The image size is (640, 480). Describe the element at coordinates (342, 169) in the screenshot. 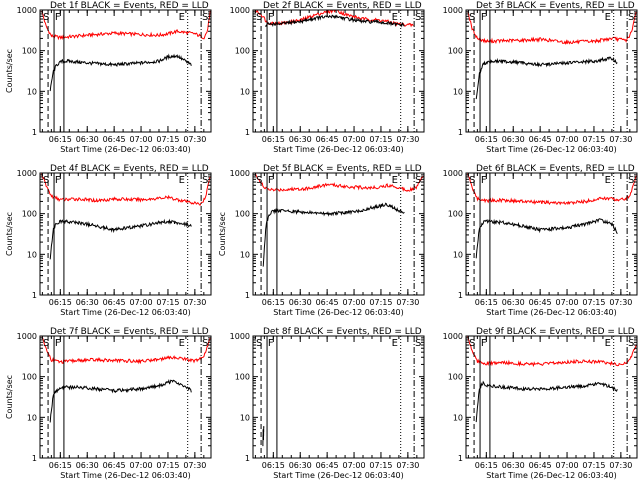

I see `panel-title: Det 5f BLACK = Events, RED = LLD` at that location.